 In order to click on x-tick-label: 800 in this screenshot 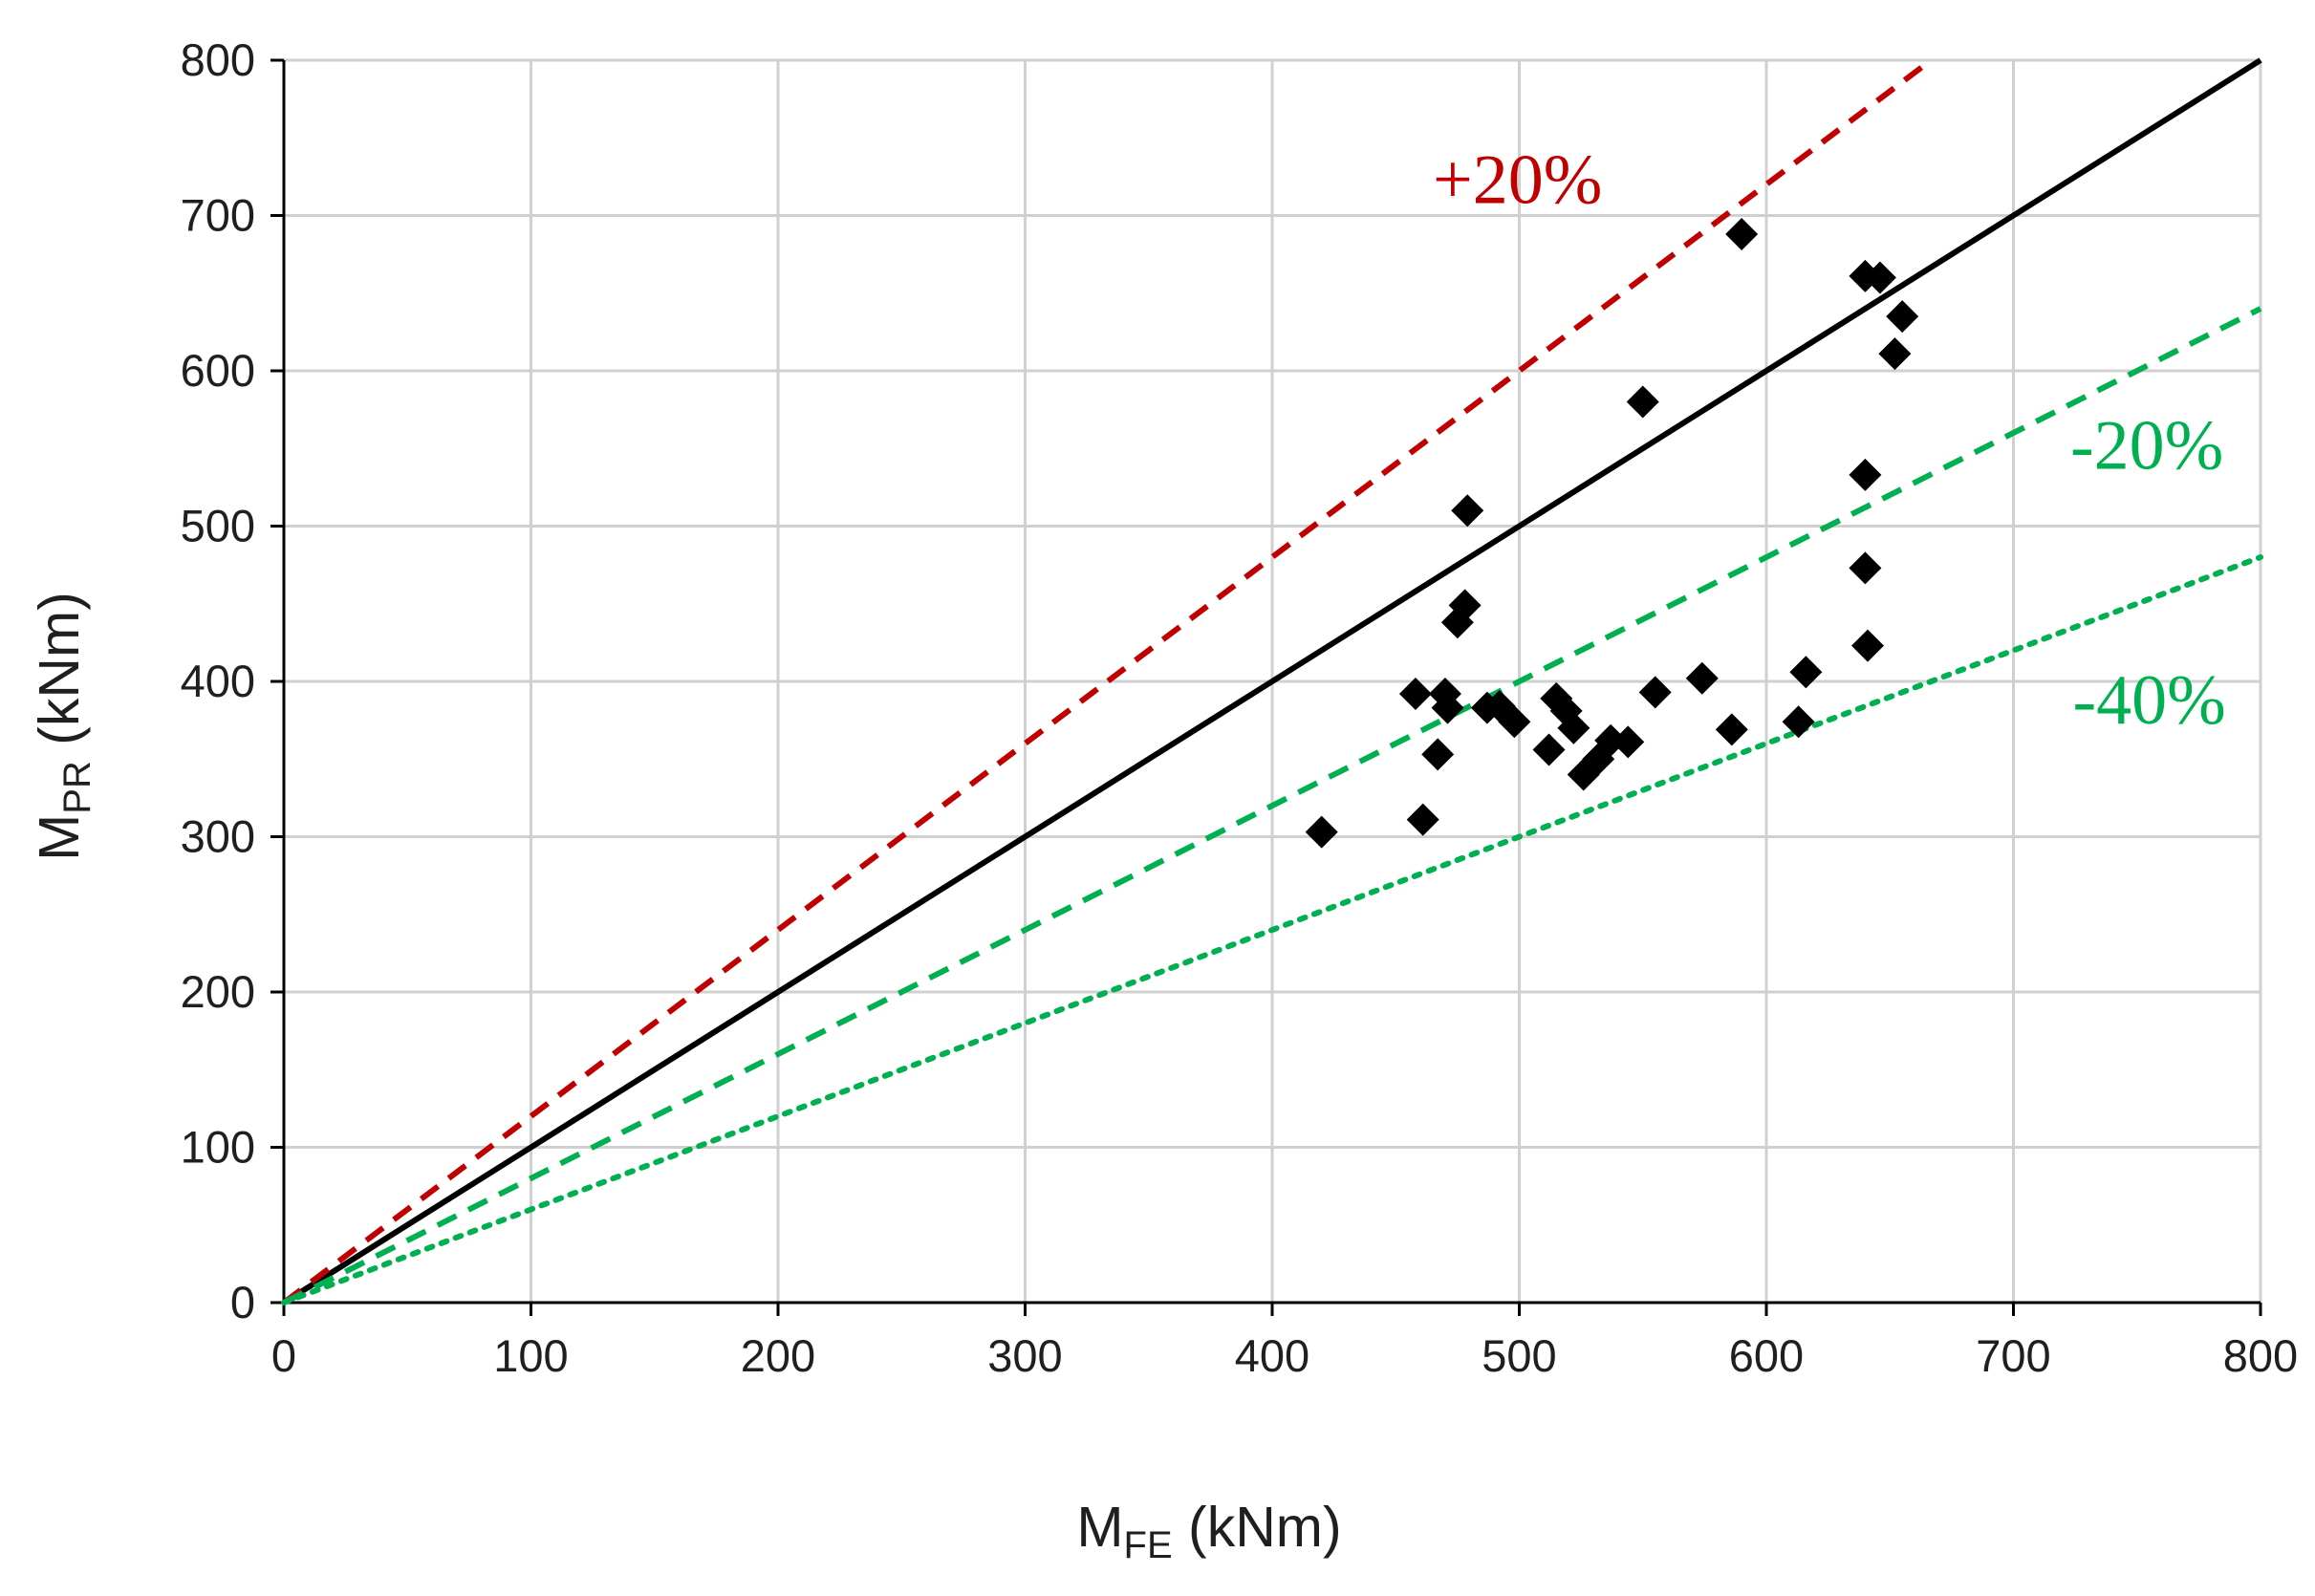, I will do `click(2260, 1356)`.